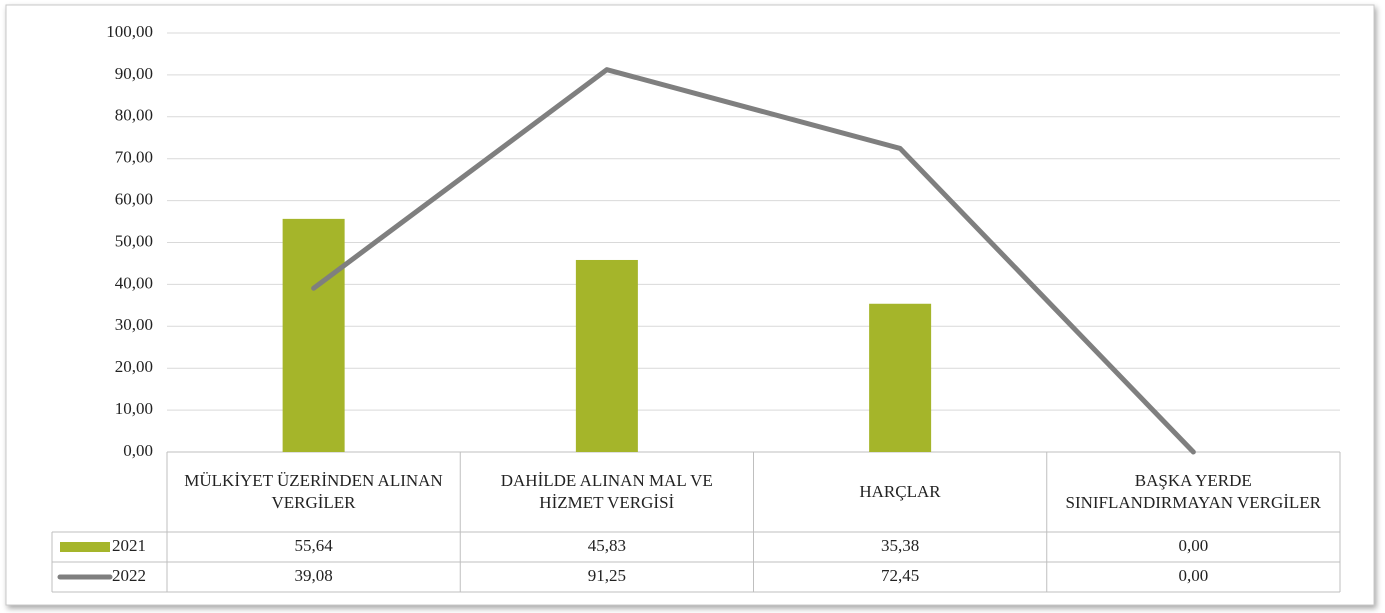 Image resolution: width=1385 pixels, height=613 pixels. I want to click on legend-swatch, so click(85, 547).